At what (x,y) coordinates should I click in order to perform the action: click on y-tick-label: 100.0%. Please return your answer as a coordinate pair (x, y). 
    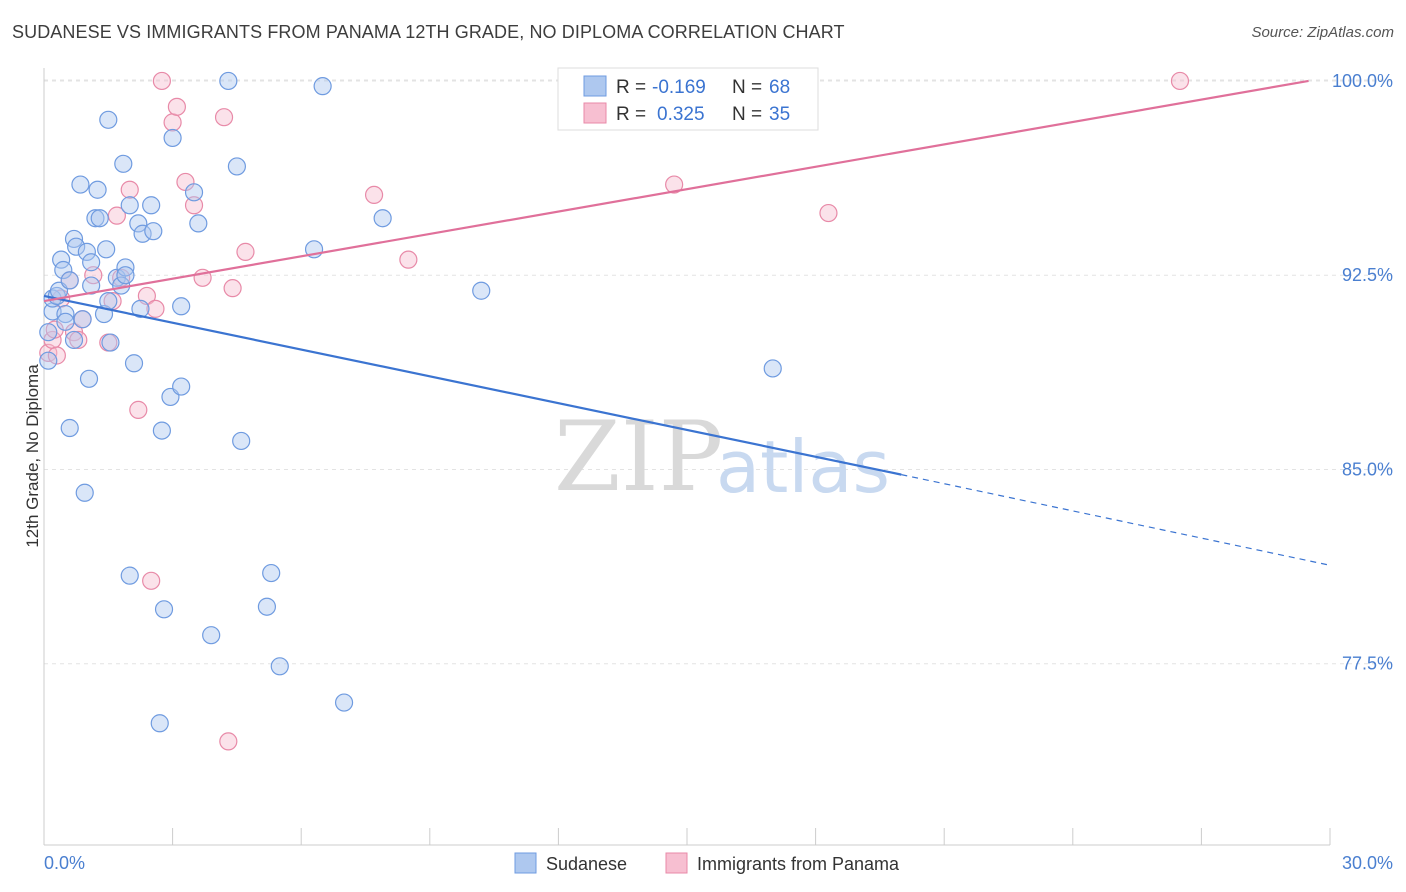
    Looking at the image, I should click on (1362, 81).